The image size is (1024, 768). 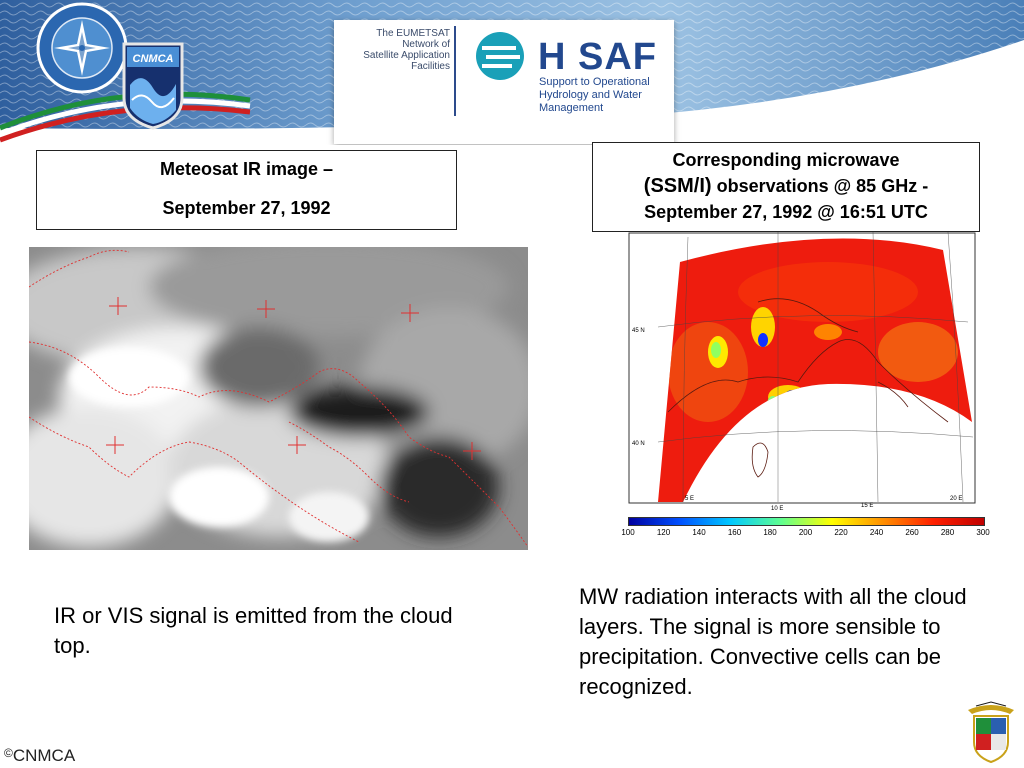 What do you see at coordinates (841, 532) in the screenshot?
I see `colorbar-tick-220: 220` at bounding box center [841, 532].